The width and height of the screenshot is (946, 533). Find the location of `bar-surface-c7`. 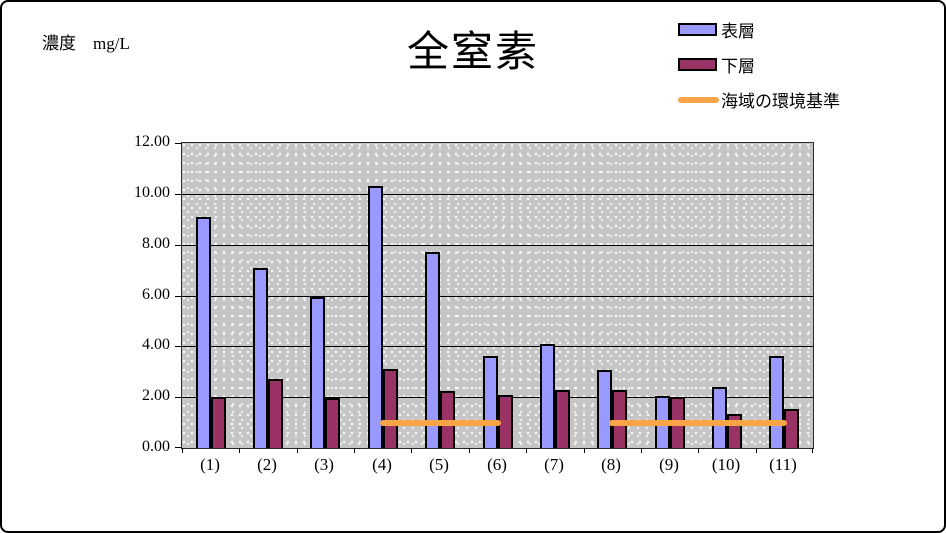

bar-surface-c7 is located at coordinates (547, 396).